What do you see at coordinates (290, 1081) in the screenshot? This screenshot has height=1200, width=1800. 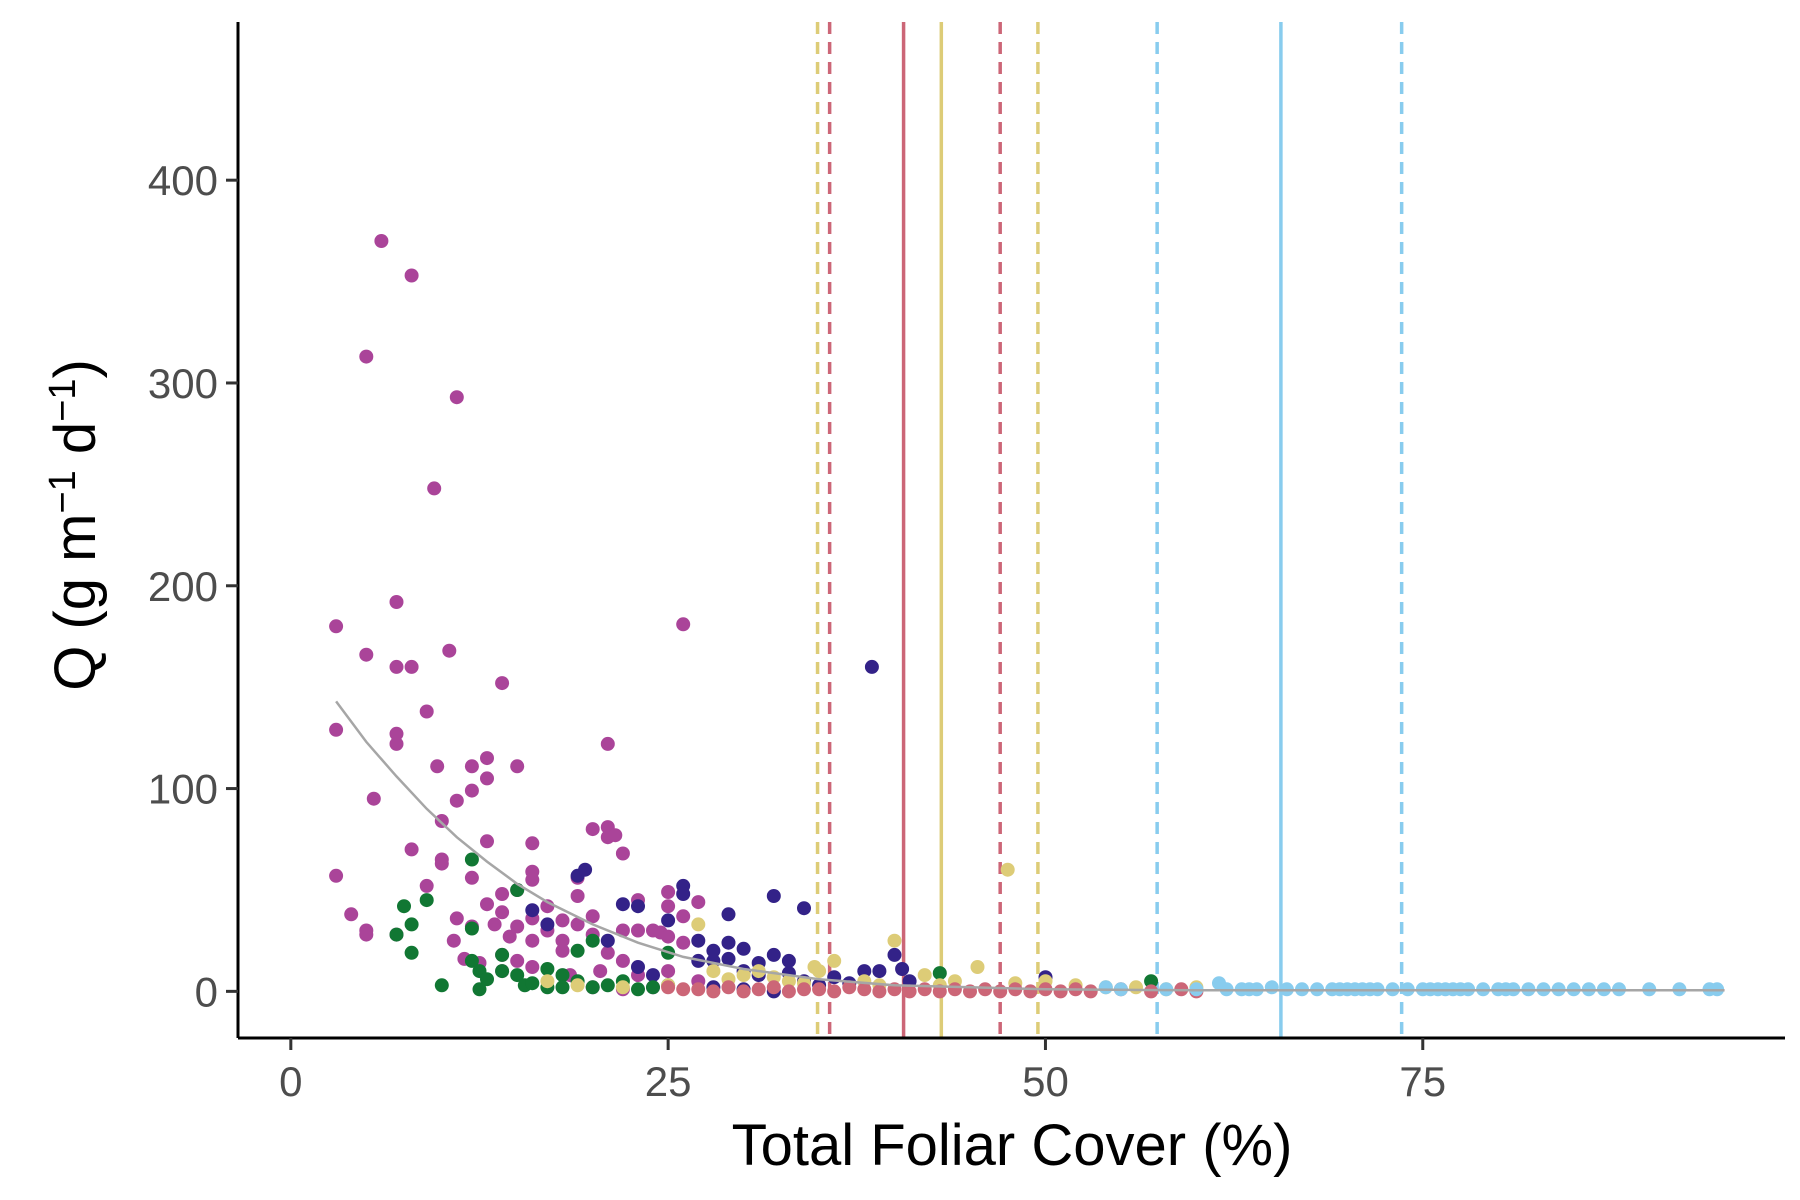 I see `x-tick-label: 0` at bounding box center [290, 1081].